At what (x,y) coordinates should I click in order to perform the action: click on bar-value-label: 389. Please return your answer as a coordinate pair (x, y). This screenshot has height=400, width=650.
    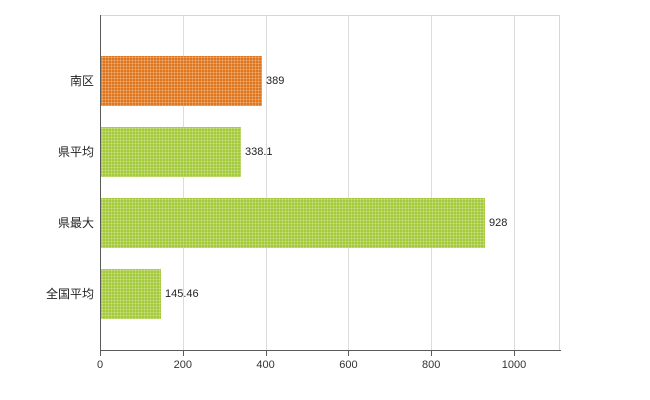
    Looking at the image, I should click on (275, 81).